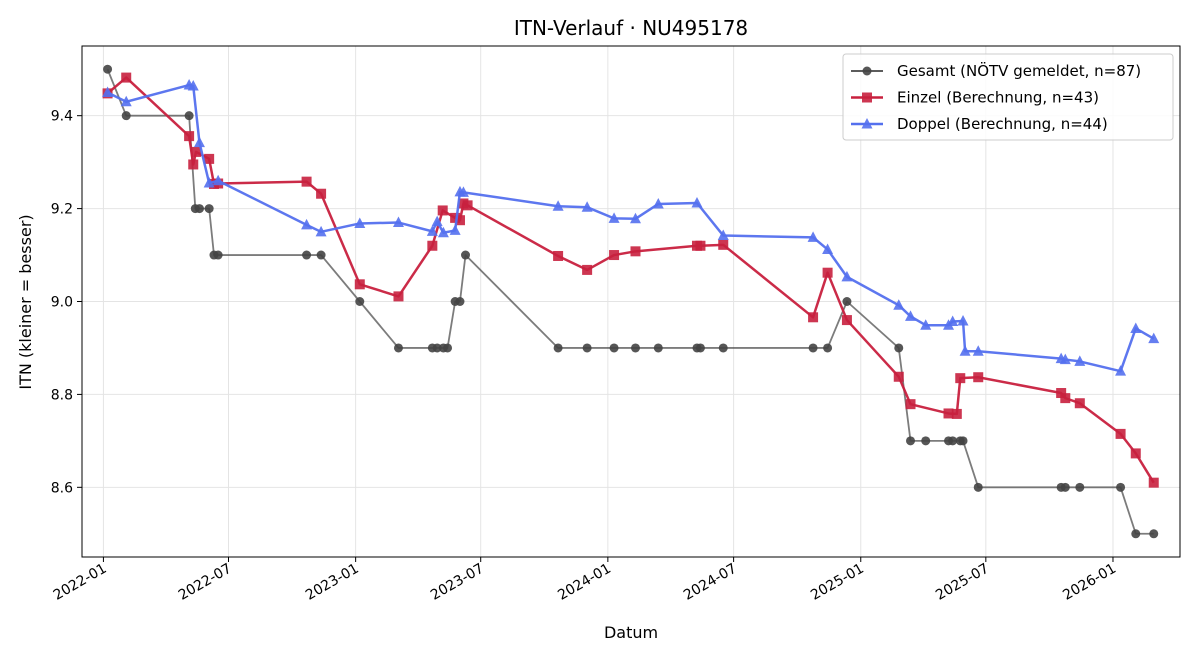  Describe the element at coordinates (867, 123) in the screenshot. I see `legend-marker-triangle` at that location.